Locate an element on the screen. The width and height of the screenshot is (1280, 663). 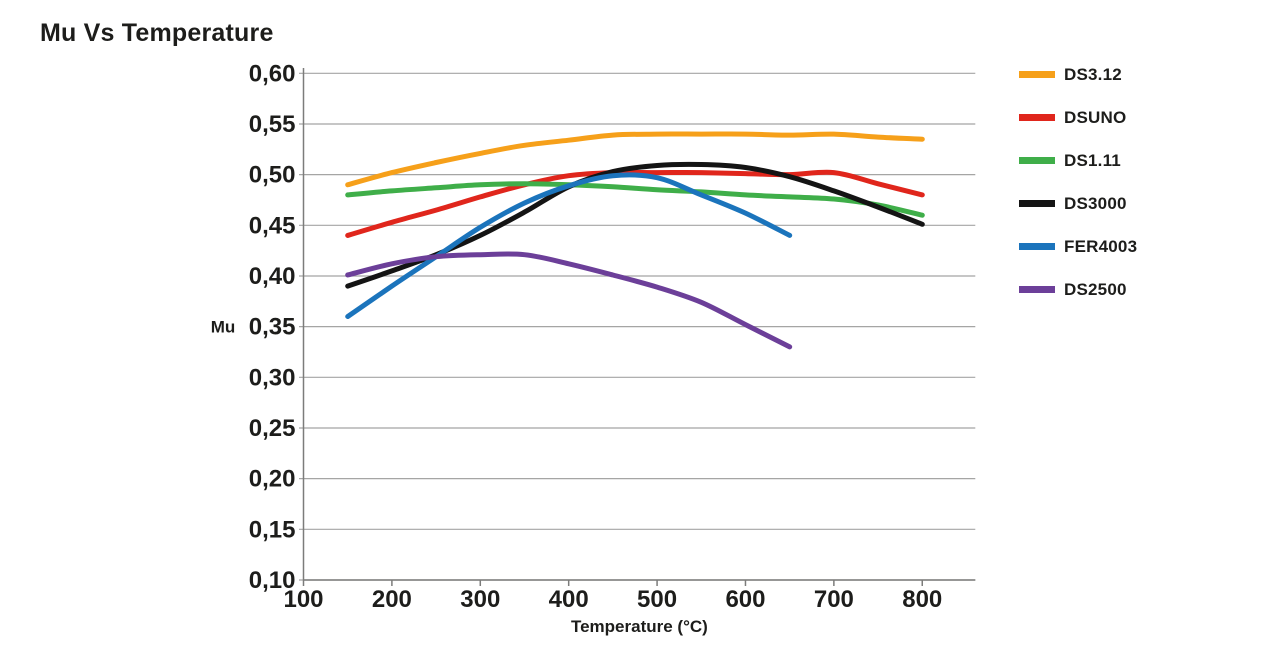
y-tick-label: 0,35 is located at coordinates (272, 327).